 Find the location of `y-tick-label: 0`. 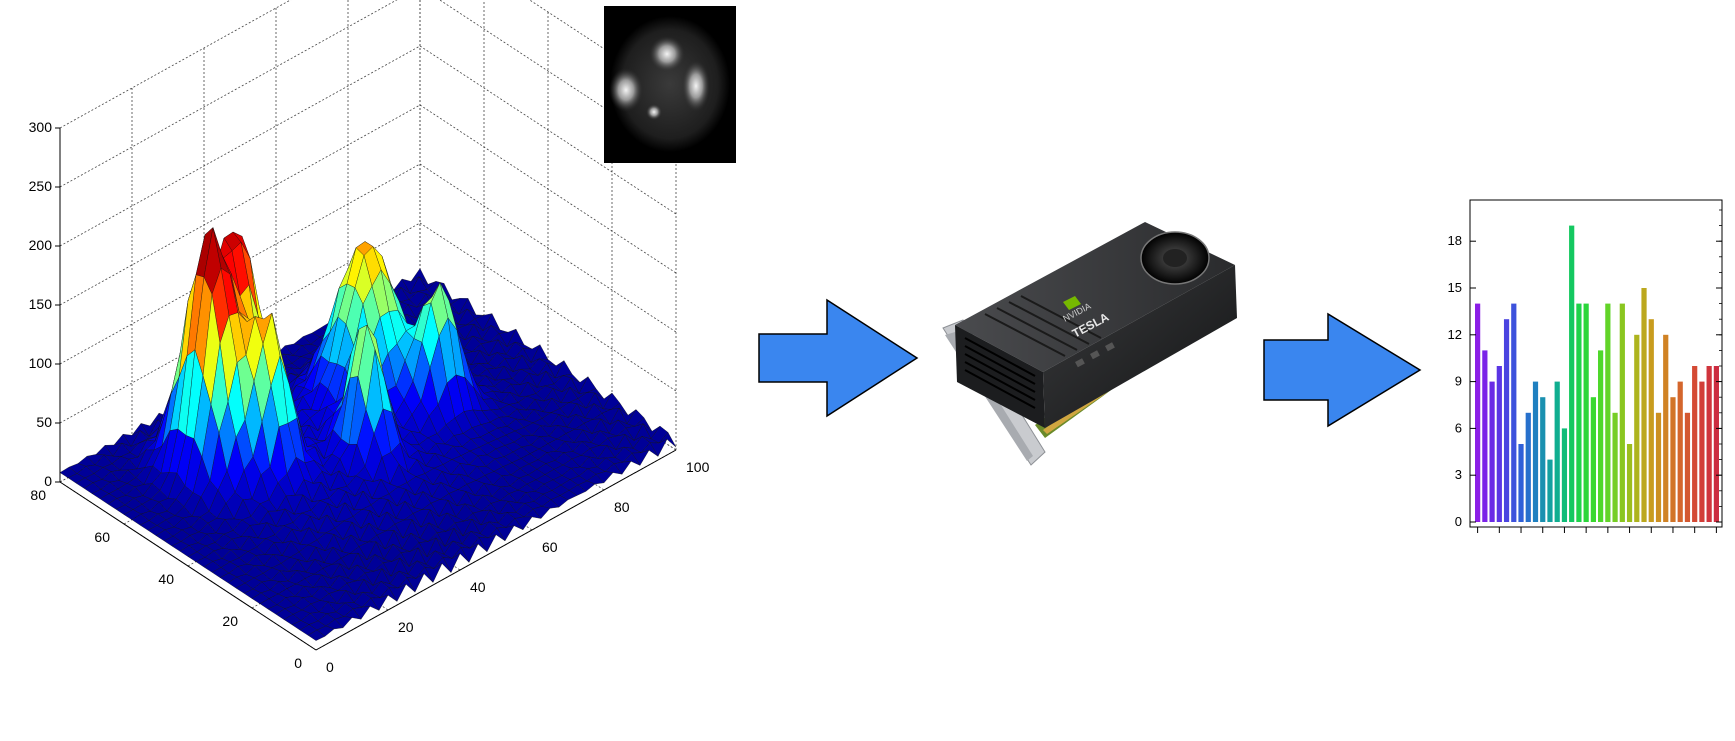

y-tick-label: 0 is located at coordinates (298, 663).